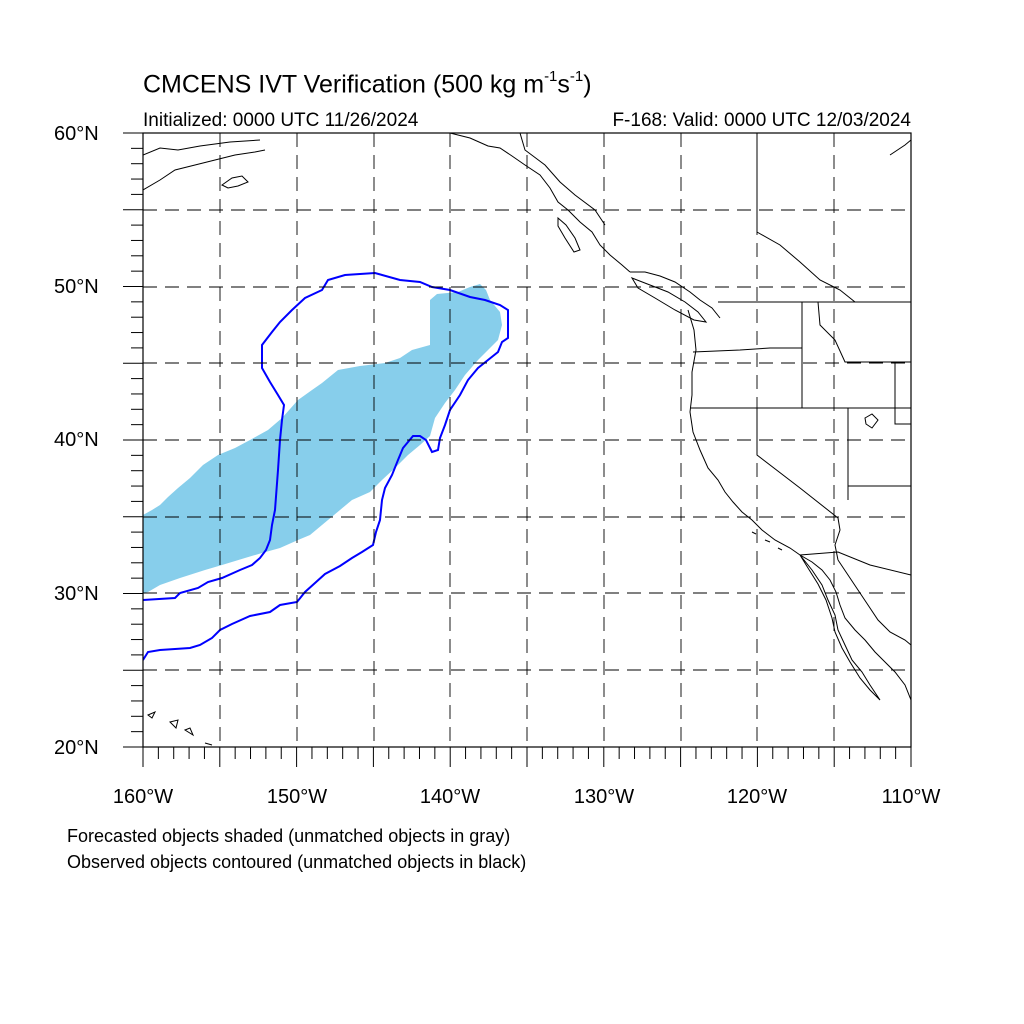 The height and width of the screenshot is (1024, 1024). What do you see at coordinates (747, 350) in the screenshot?
I see `washington-oregon-border` at bounding box center [747, 350].